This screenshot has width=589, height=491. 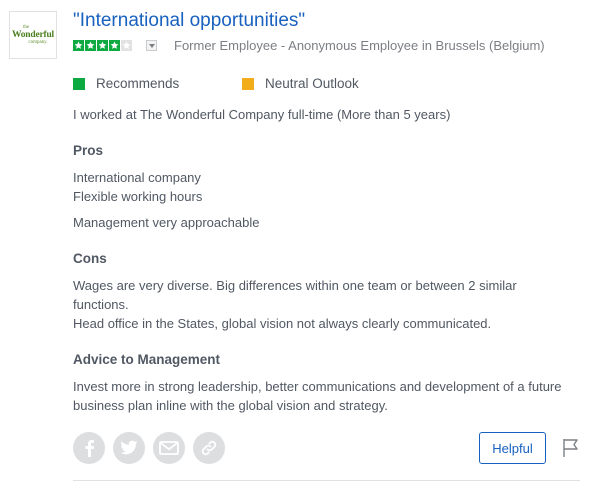 What do you see at coordinates (512, 448) in the screenshot?
I see `helpful-button: Helpful` at bounding box center [512, 448].